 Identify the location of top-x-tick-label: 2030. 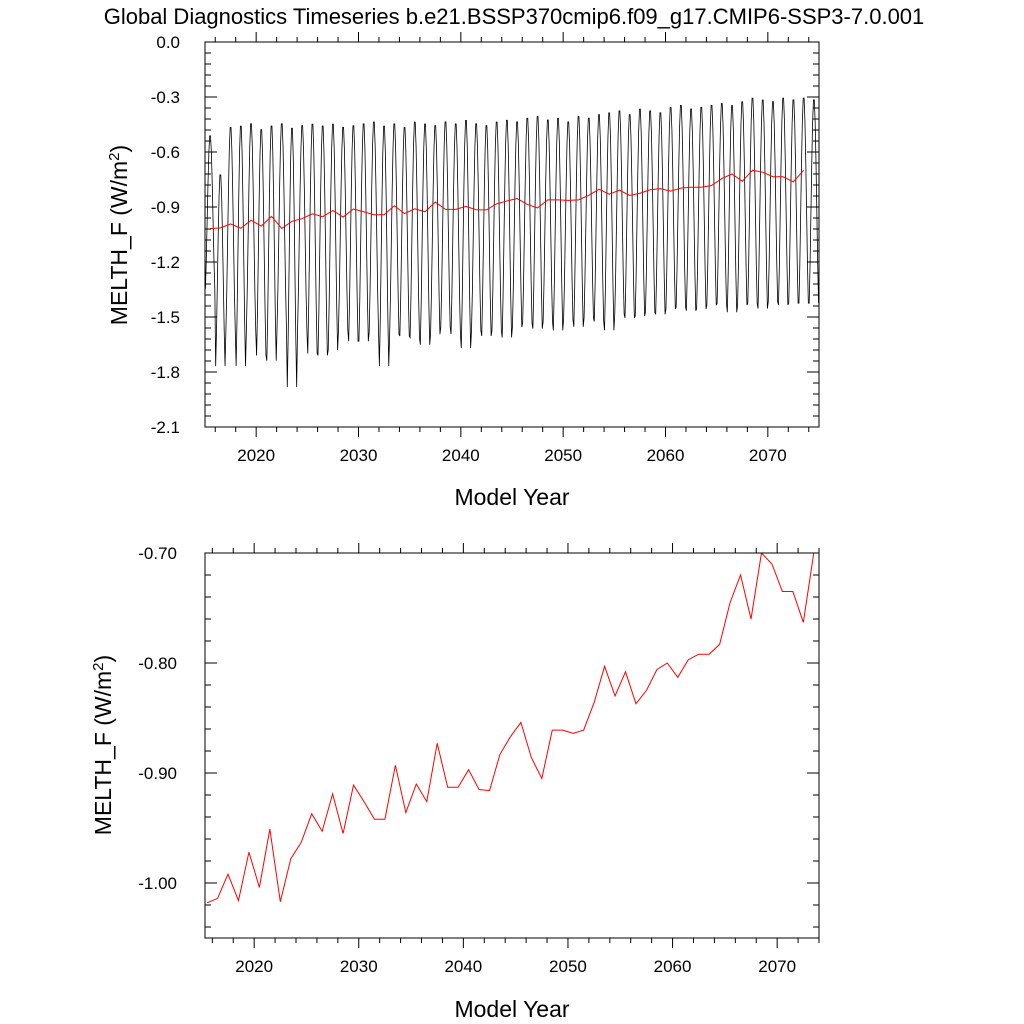
(359, 455).